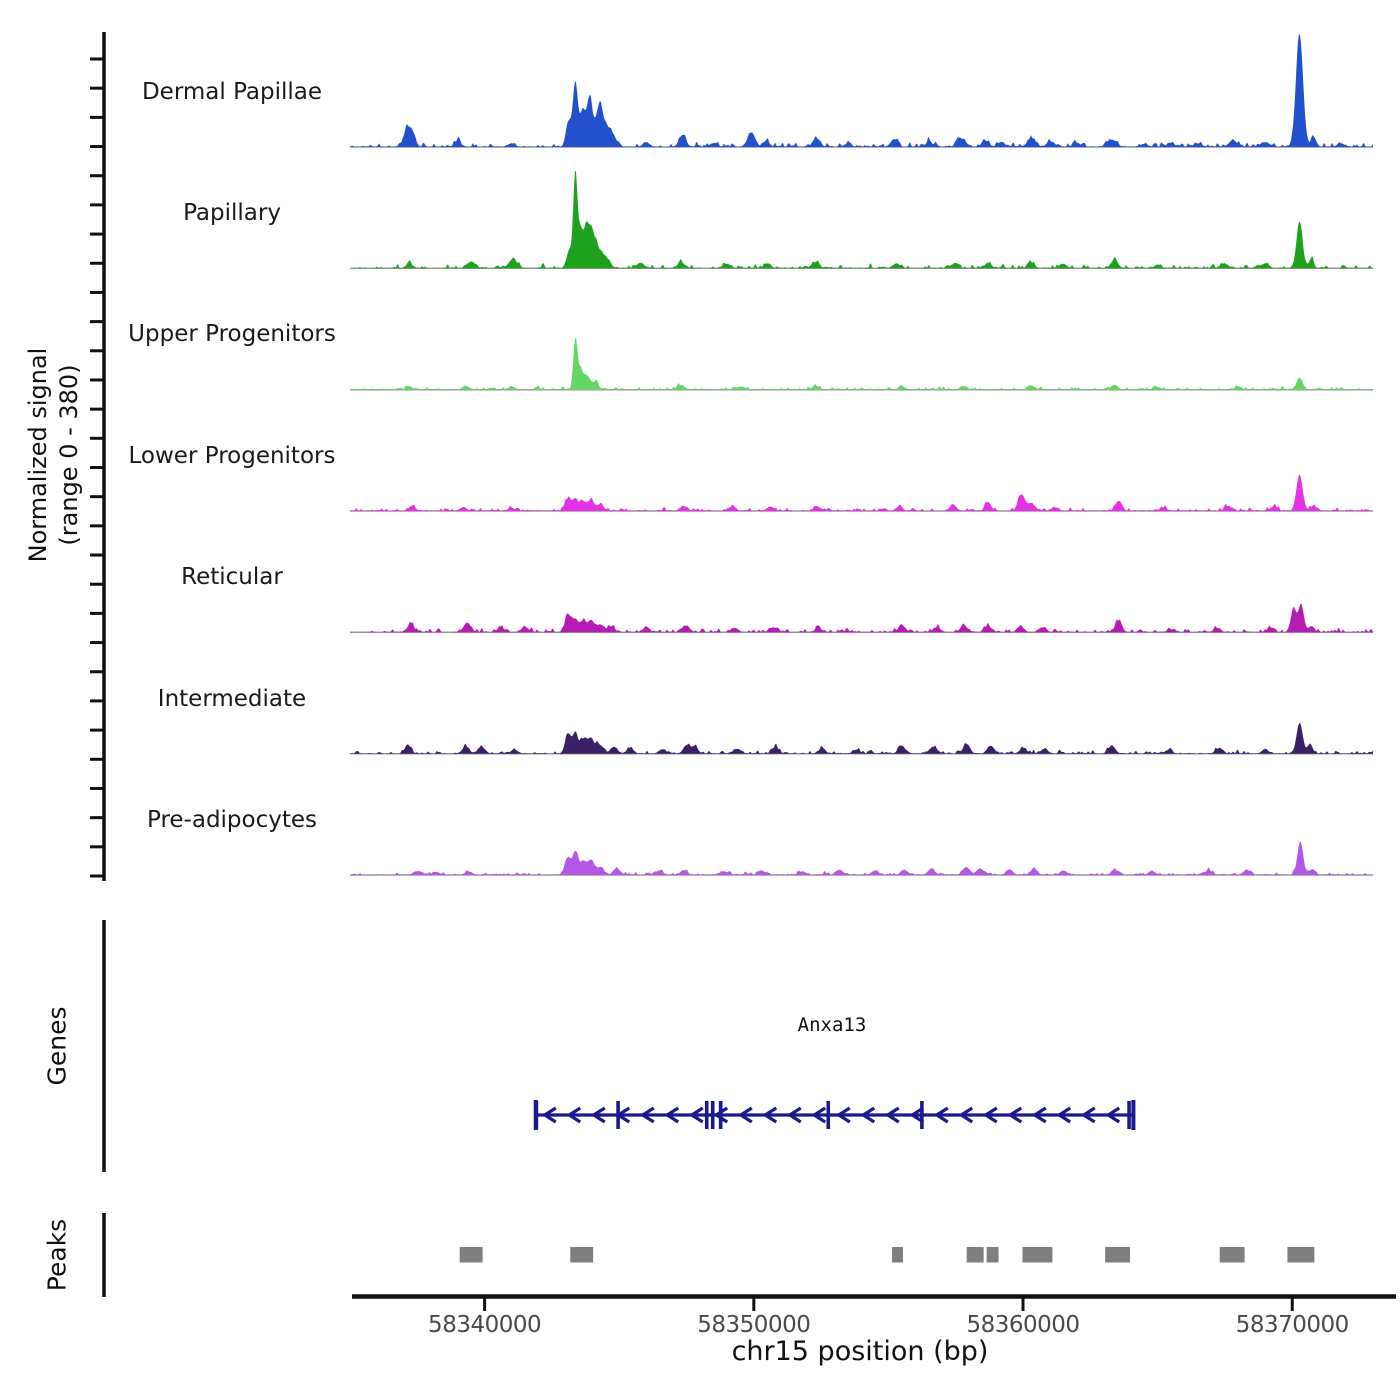 This screenshot has width=1400, height=1400. Describe the element at coordinates (861, 492) in the screenshot. I see `signal-area-lower-progenitors` at that location.